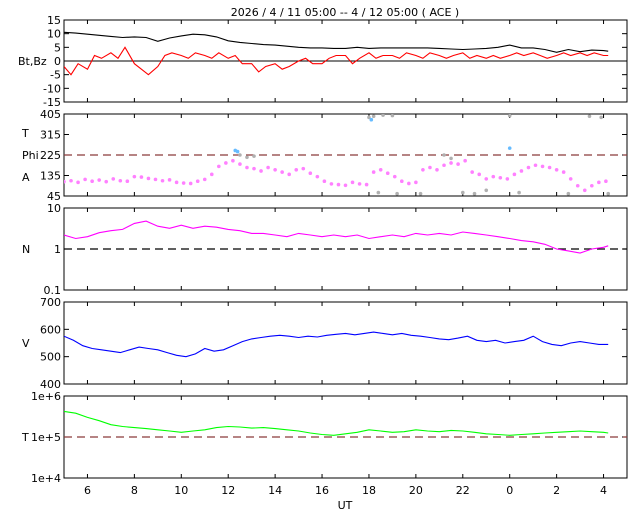  Describe the element at coordinates (228, 490) in the screenshot. I see `x-tick-label: 12` at that location.